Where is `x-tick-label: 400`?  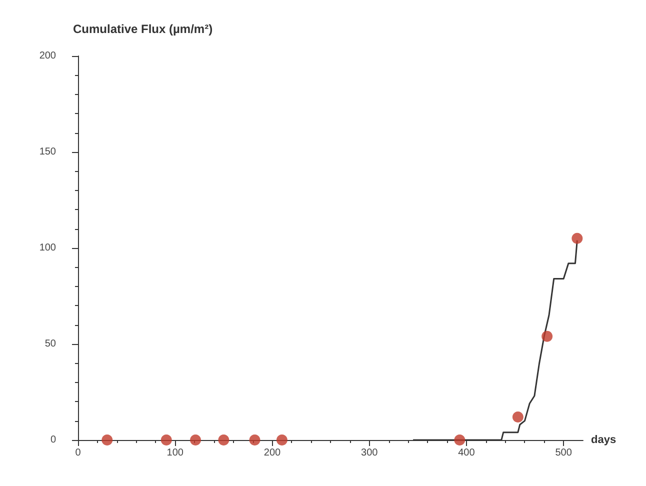 x-tick-label: 400 is located at coordinates (467, 453).